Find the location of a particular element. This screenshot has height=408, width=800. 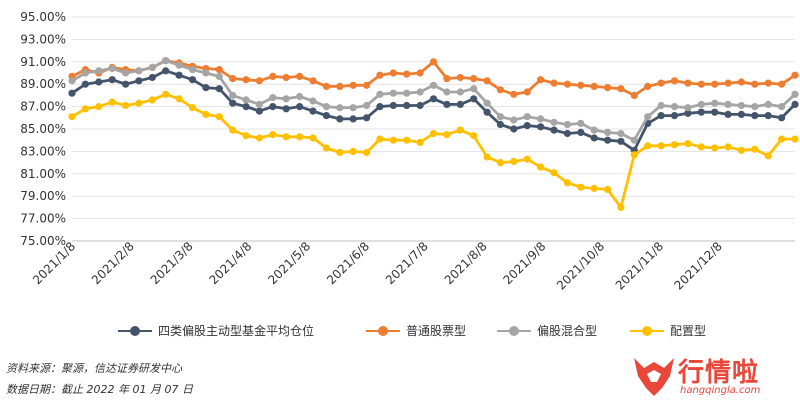

y-tick-label: 91.00% is located at coordinates (43, 62).